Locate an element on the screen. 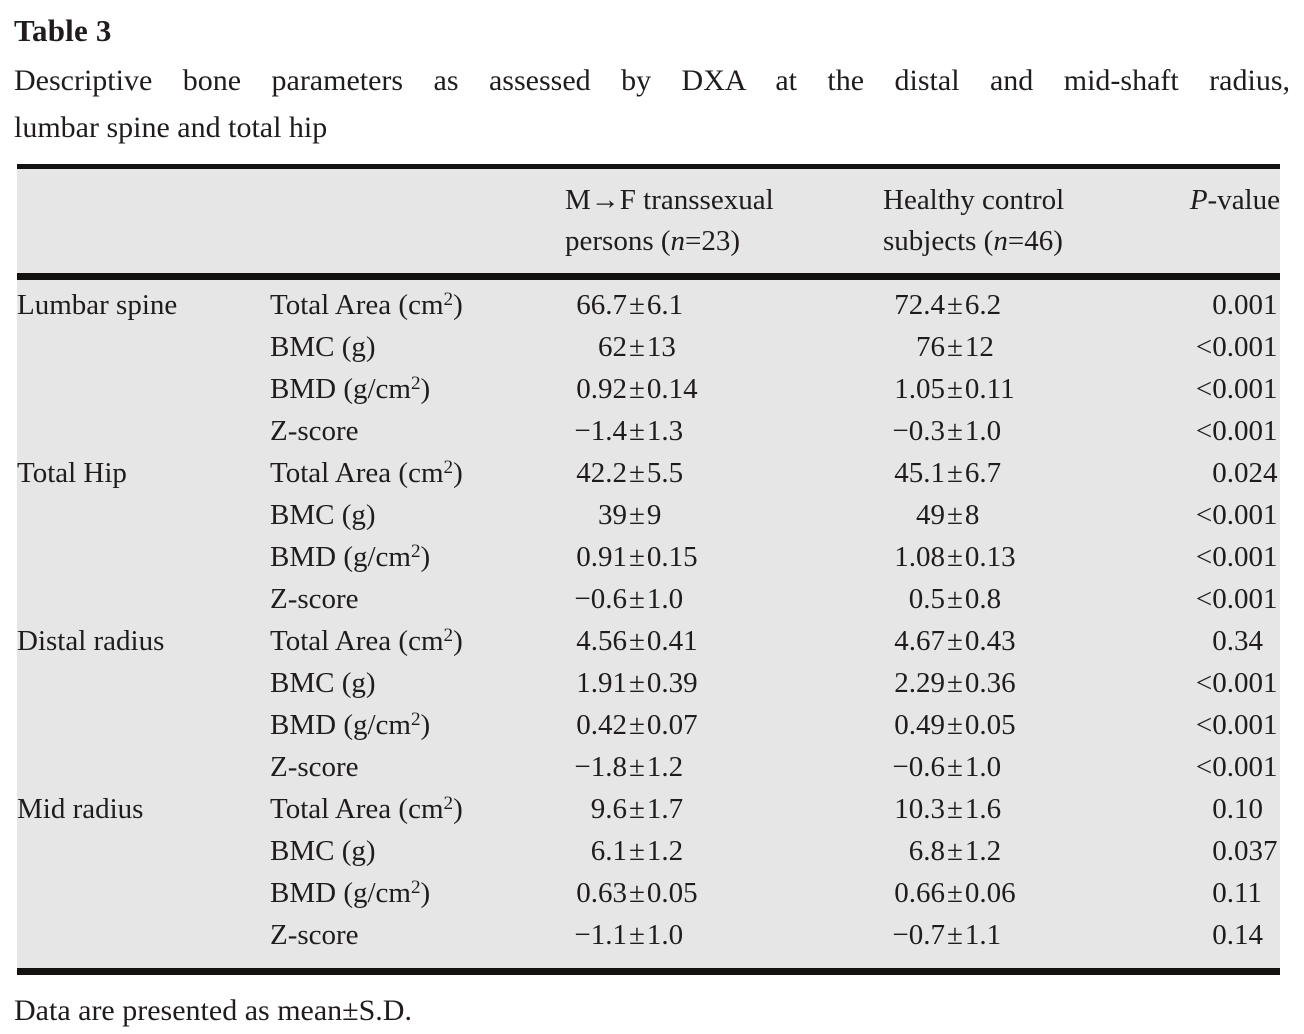  header-parameter-spacer is located at coordinates (417, 221).